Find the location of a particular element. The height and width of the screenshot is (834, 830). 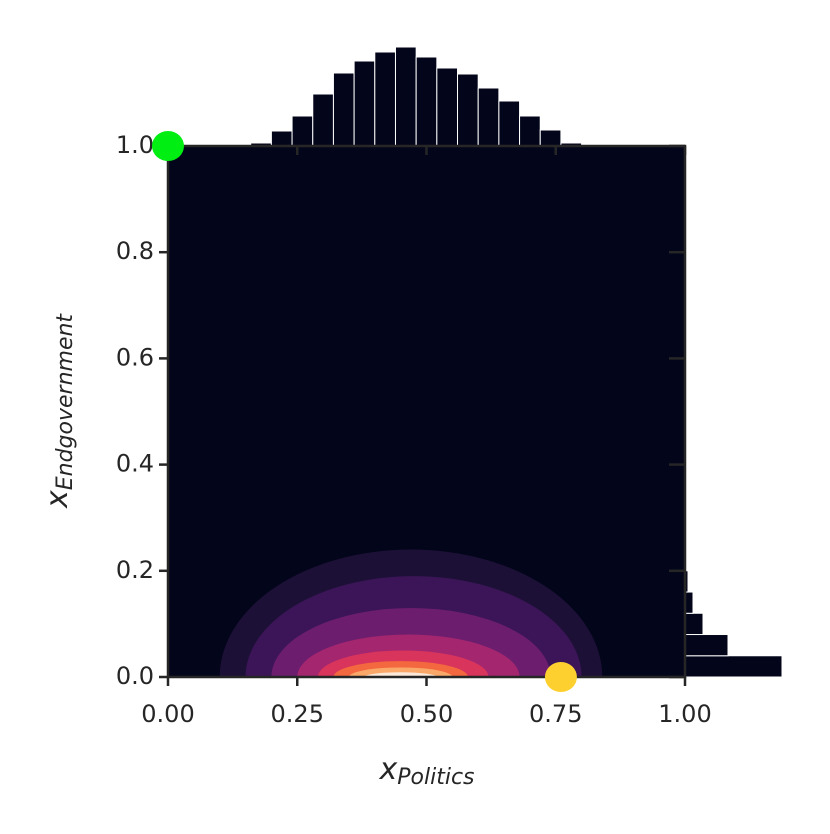

x-tick-label: 1.00 is located at coordinates (684, 714).